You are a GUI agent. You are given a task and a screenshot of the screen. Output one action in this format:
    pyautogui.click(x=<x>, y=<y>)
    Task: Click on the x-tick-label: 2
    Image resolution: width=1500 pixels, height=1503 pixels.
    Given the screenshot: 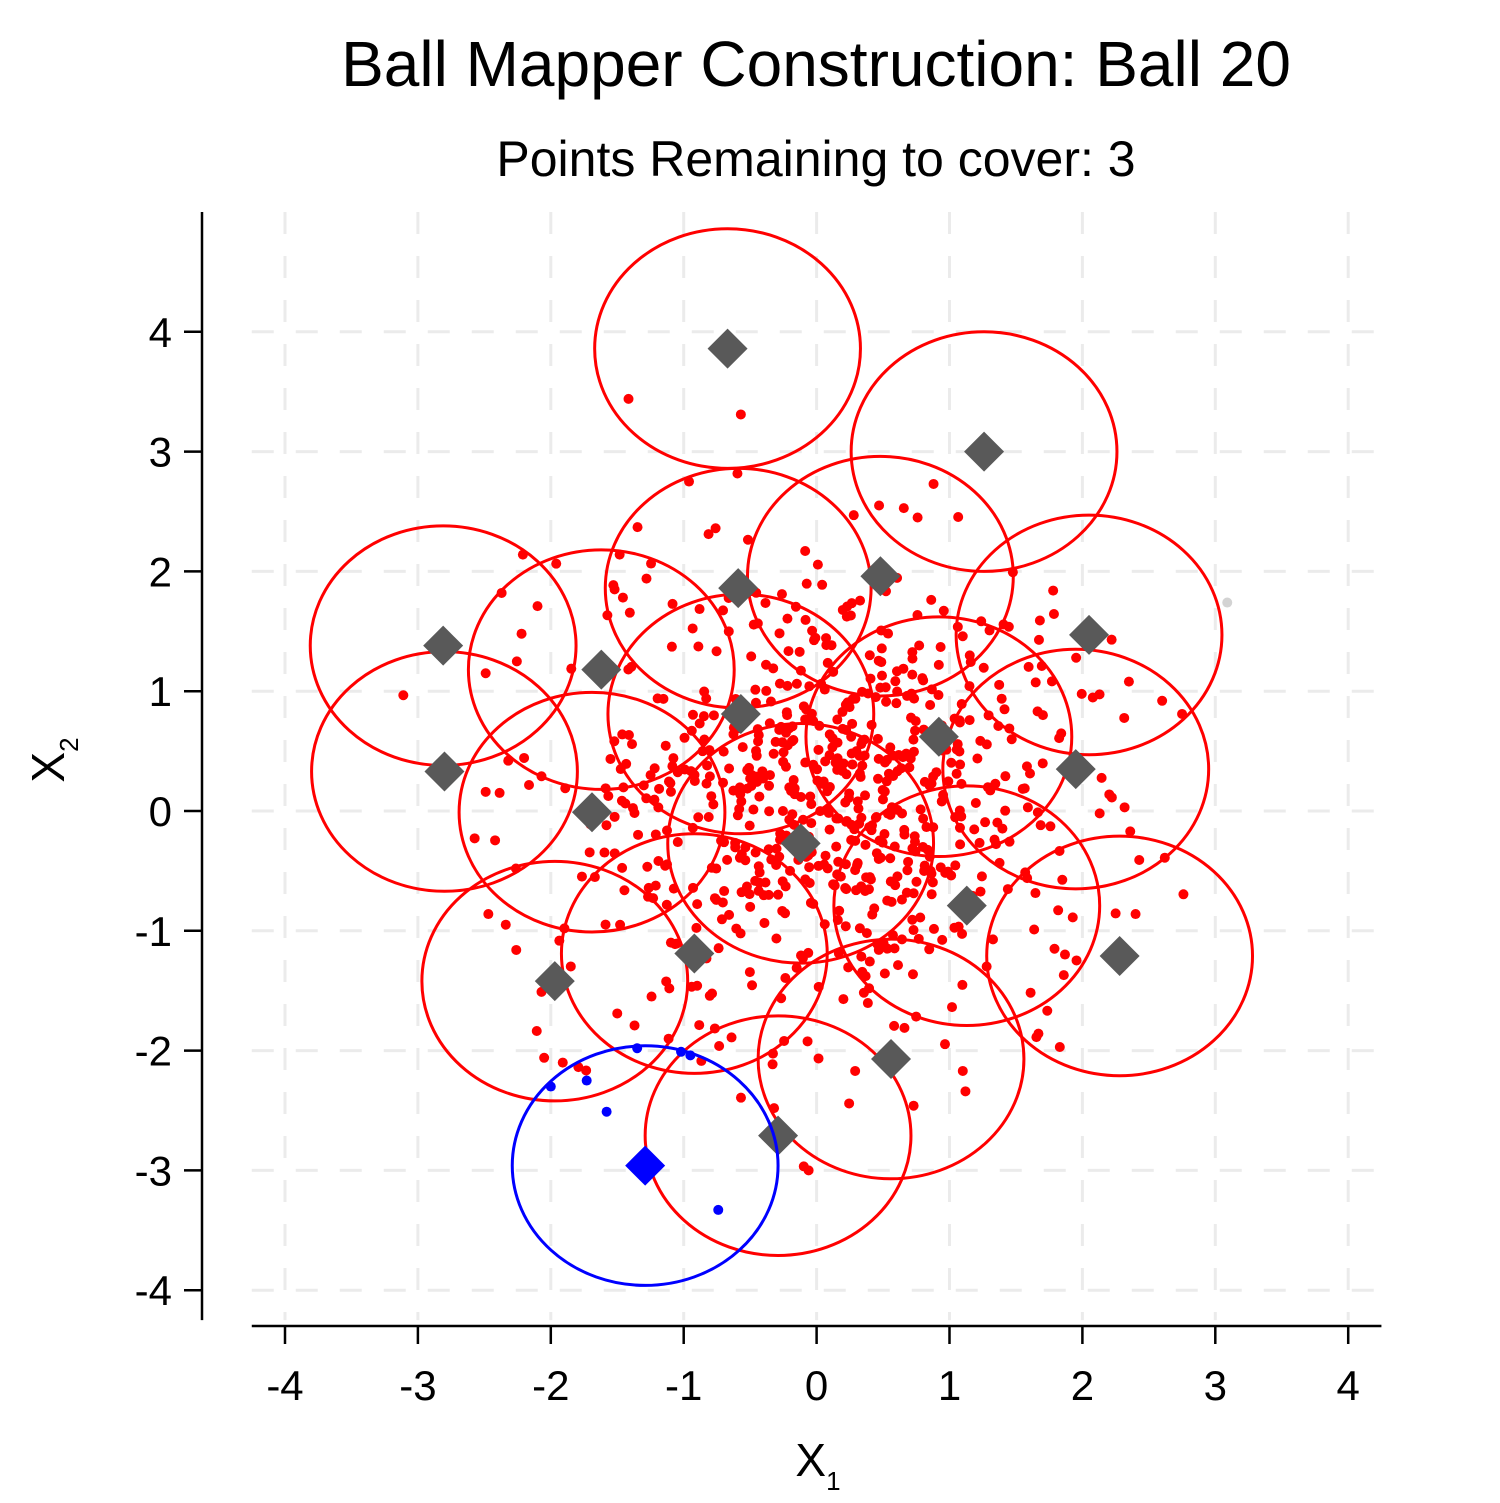 What is the action you would take?
    pyautogui.click(x=1082, y=1385)
    